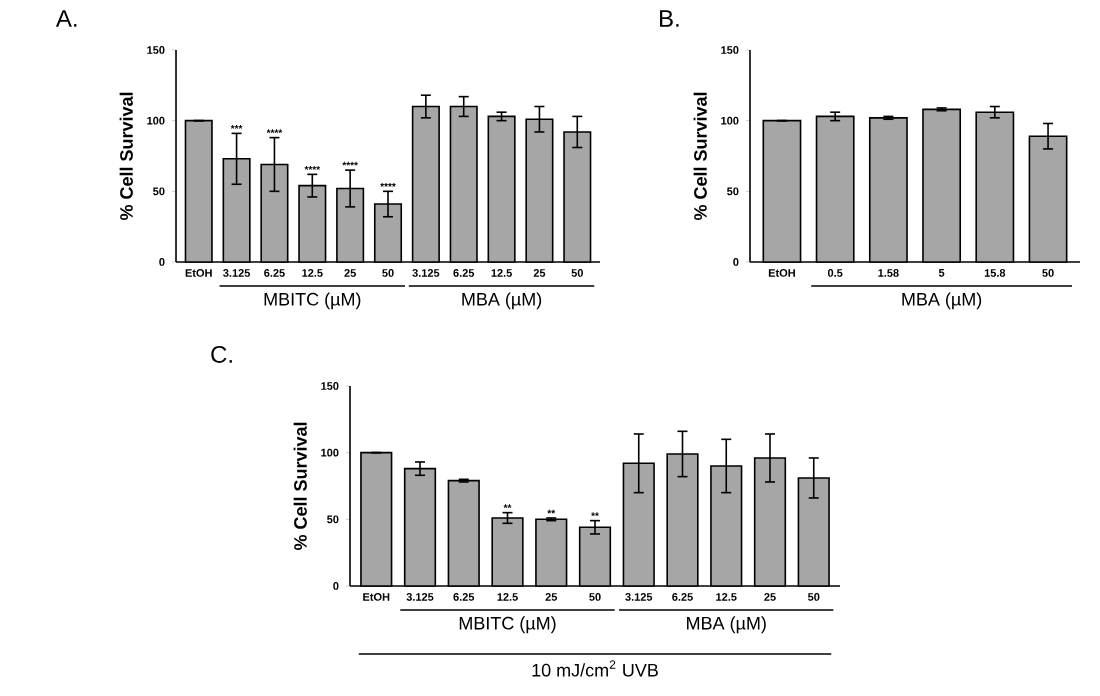 The width and height of the screenshot is (1100, 696). Describe the element at coordinates (66, 18) in the screenshot. I see `chart-title: A.` at that location.